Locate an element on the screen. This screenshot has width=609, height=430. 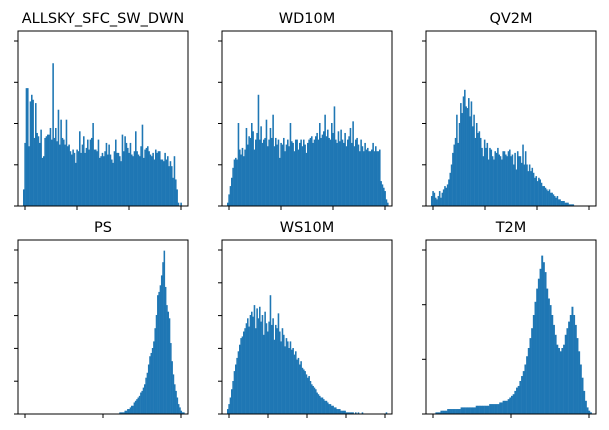
histogram-bars is located at coordinates (502, 147).